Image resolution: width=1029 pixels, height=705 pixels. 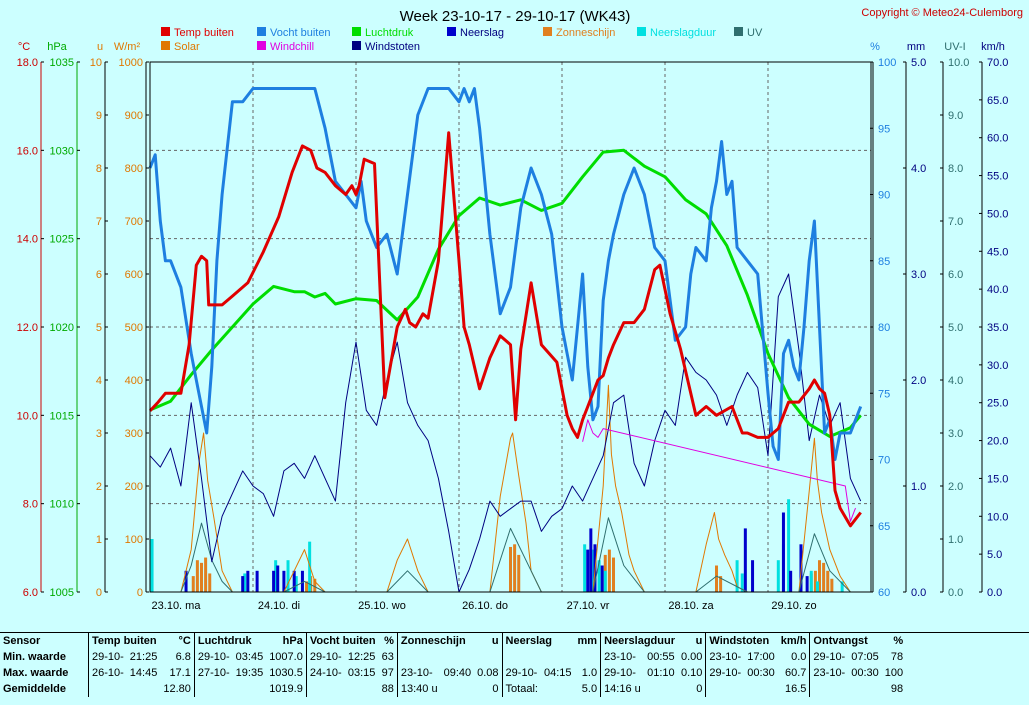 I want to click on stats-header-unit: u, so click(x=699, y=641).